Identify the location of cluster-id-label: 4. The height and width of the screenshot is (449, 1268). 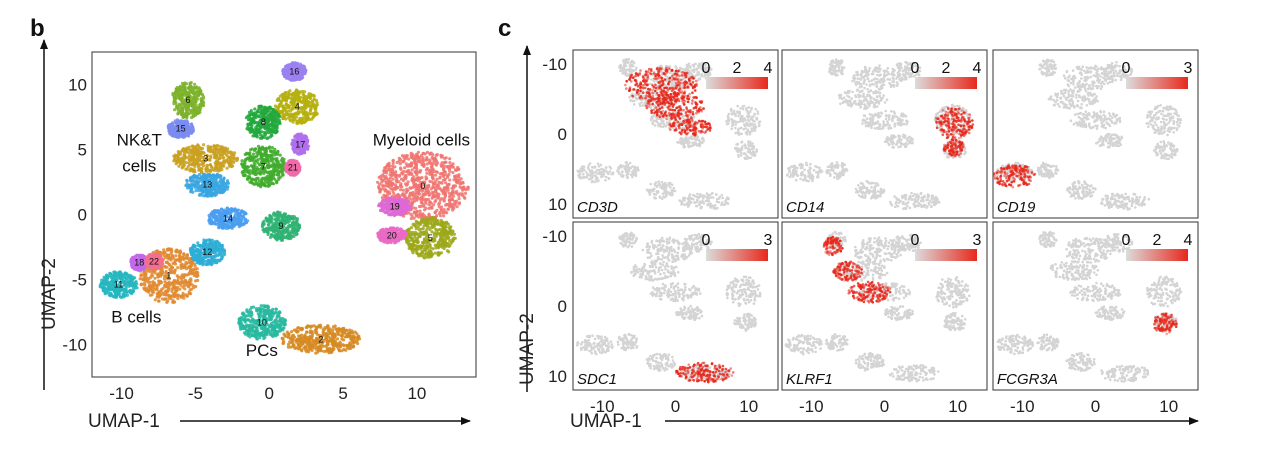
(297, 107).